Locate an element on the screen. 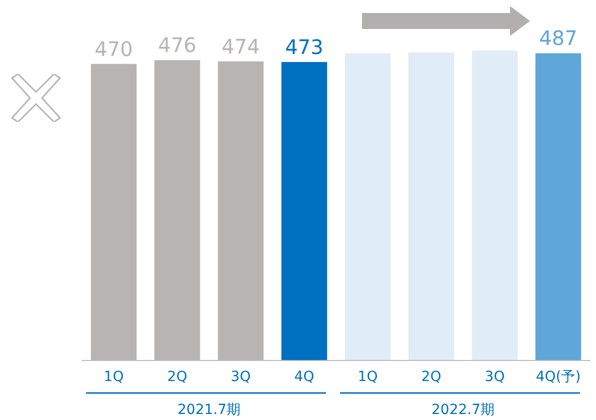  x-tick-label: 4Q is located at coordinates (304, 377).